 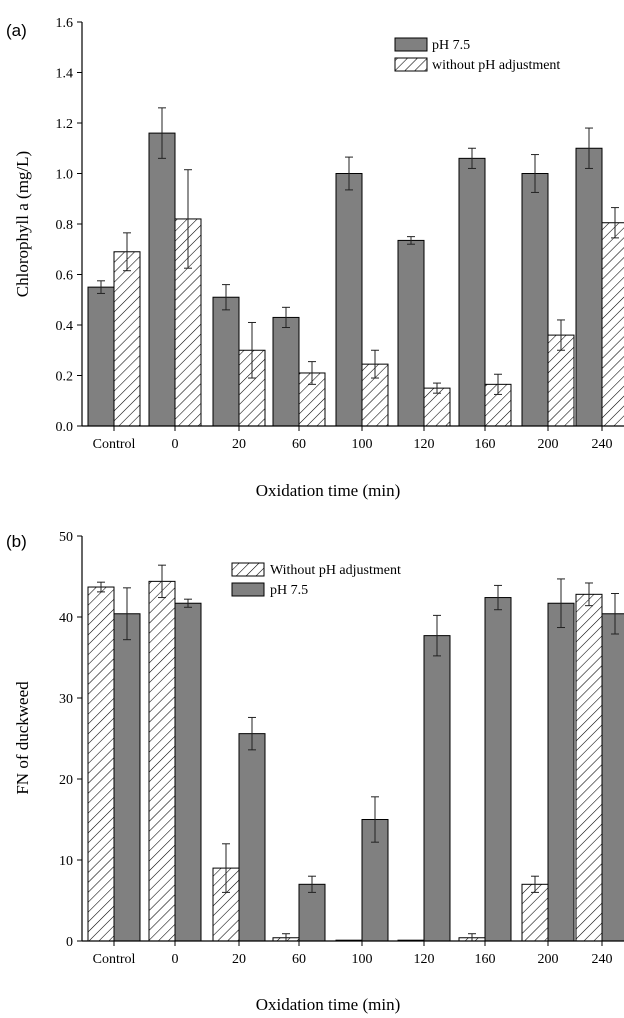 What do you see at coordinates (477, 55) in the screenshot?
I see `panel-a-legend: pH 7.5 without pH adjustment` at bounding box center [477, 55].